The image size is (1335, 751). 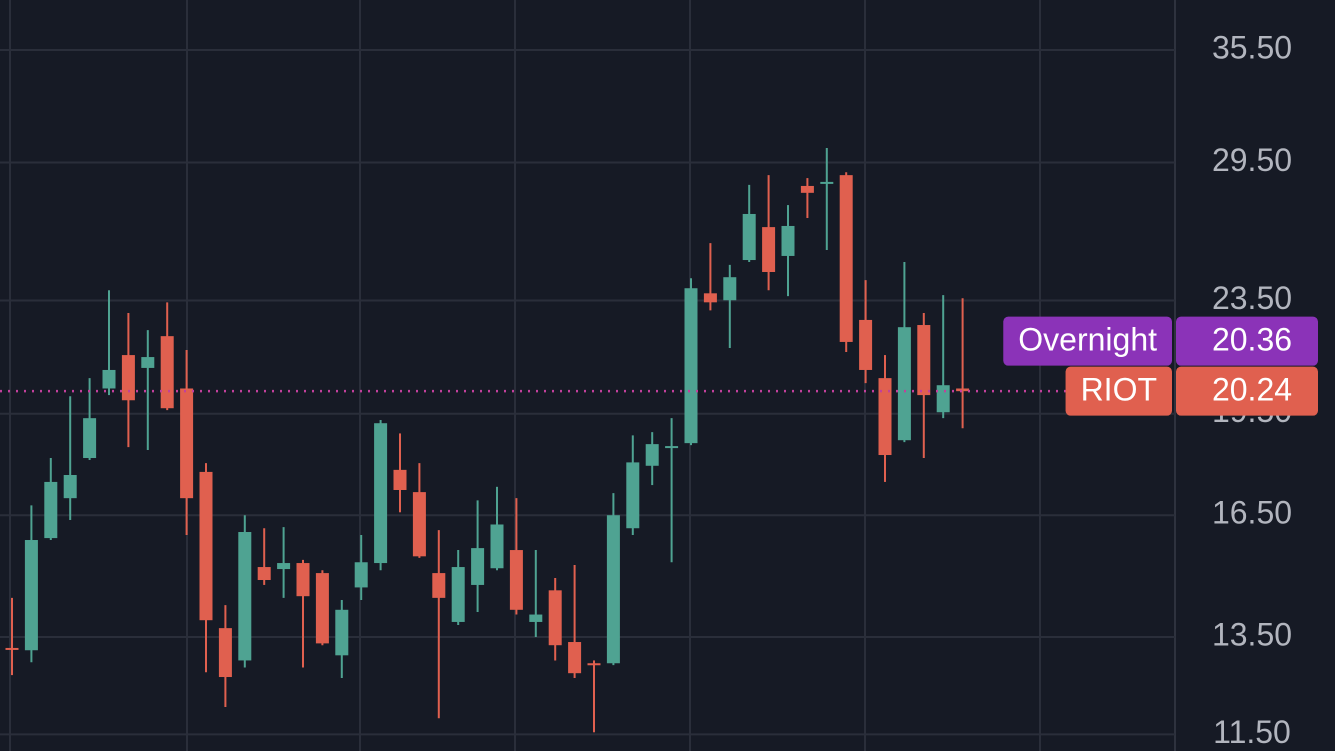 I want to click on price-label-value: 20.36, so click(x=1252, y=340).